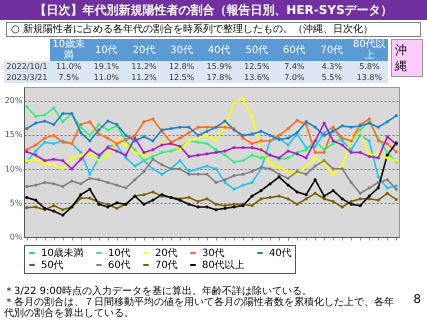 Image resolution: width=427 pixels, height=320 pixels. What do you see at coordinates (181, 66) in the screenshot?
I see `text: 12.8%` at bounding box center [181, 66].